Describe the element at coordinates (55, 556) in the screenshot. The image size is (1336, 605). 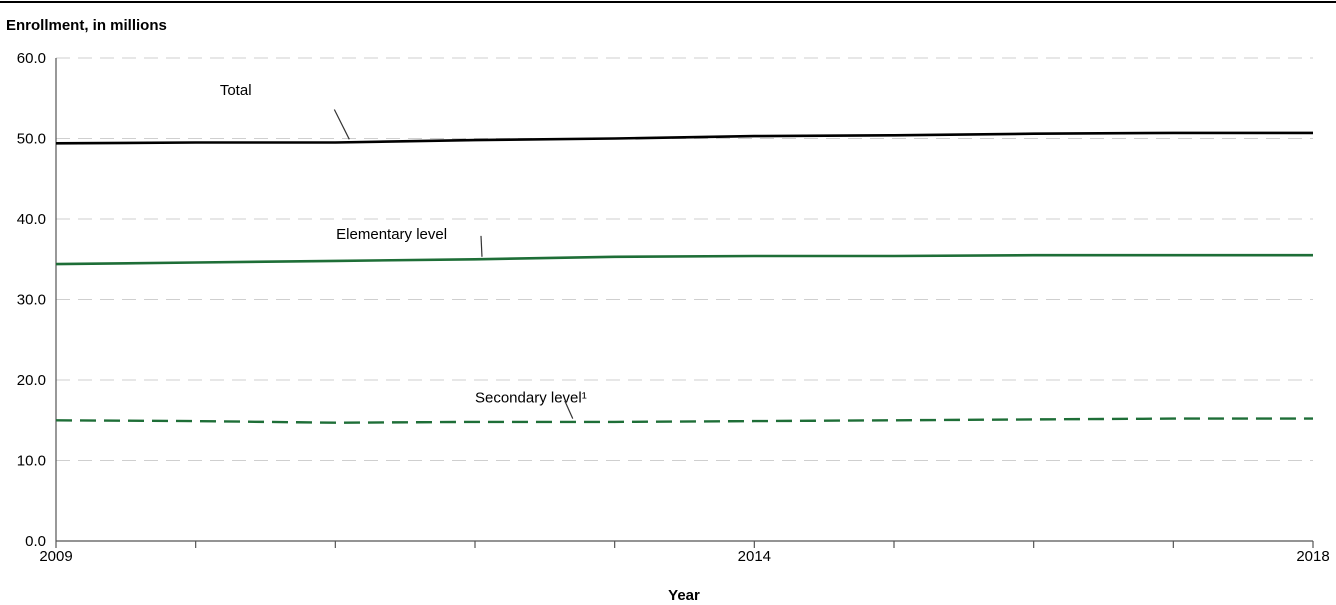
I see `x-tick-label: 2009` at that location.